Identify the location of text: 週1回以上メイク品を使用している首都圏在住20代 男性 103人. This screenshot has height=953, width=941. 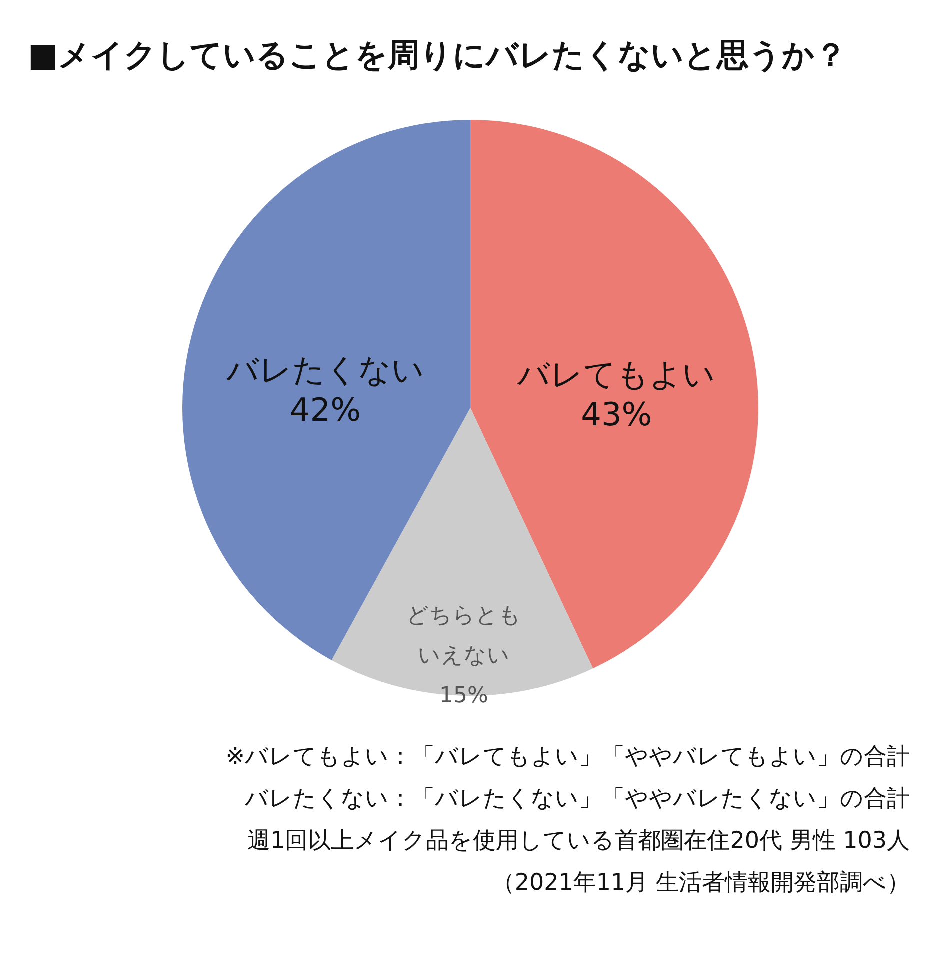
(579, 841).